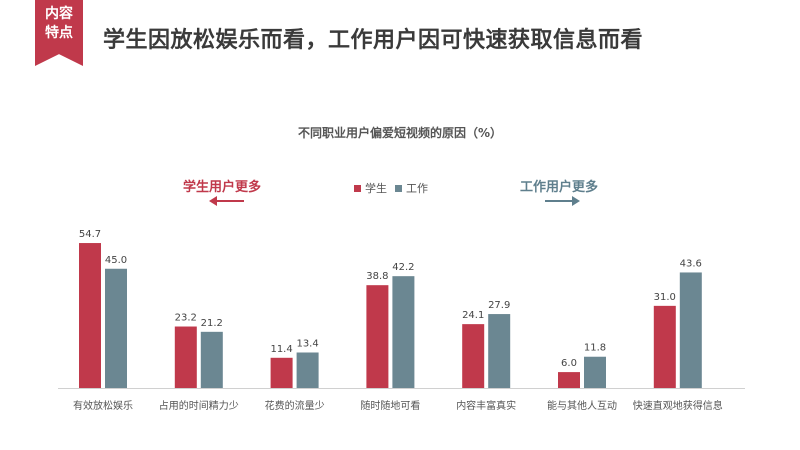 The image size is (800, 450). Describe the element at coordinates (678, 405) in the screenshot. I see `x-tick-label-6: 快速直观地获得信息` at that location.